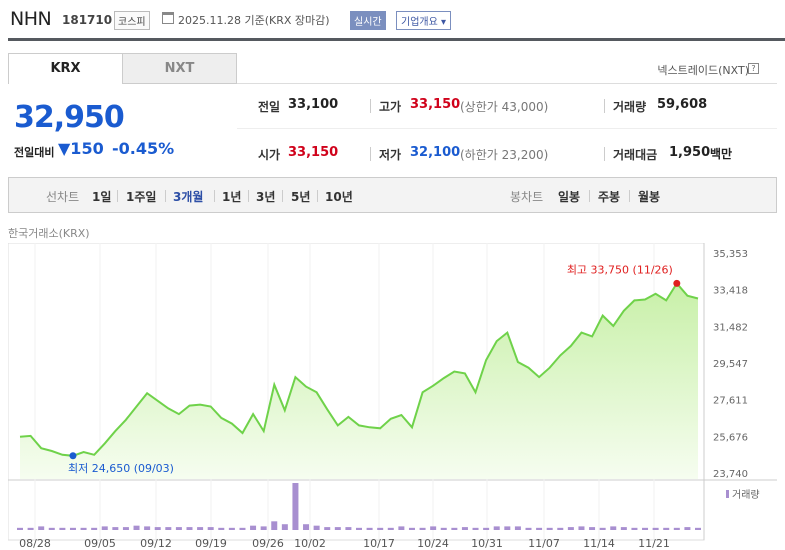  What do you see at coordinates (179, 68) in the screenshot?
I see `tab-nxt: NXT` at bounding box center [179, 68].